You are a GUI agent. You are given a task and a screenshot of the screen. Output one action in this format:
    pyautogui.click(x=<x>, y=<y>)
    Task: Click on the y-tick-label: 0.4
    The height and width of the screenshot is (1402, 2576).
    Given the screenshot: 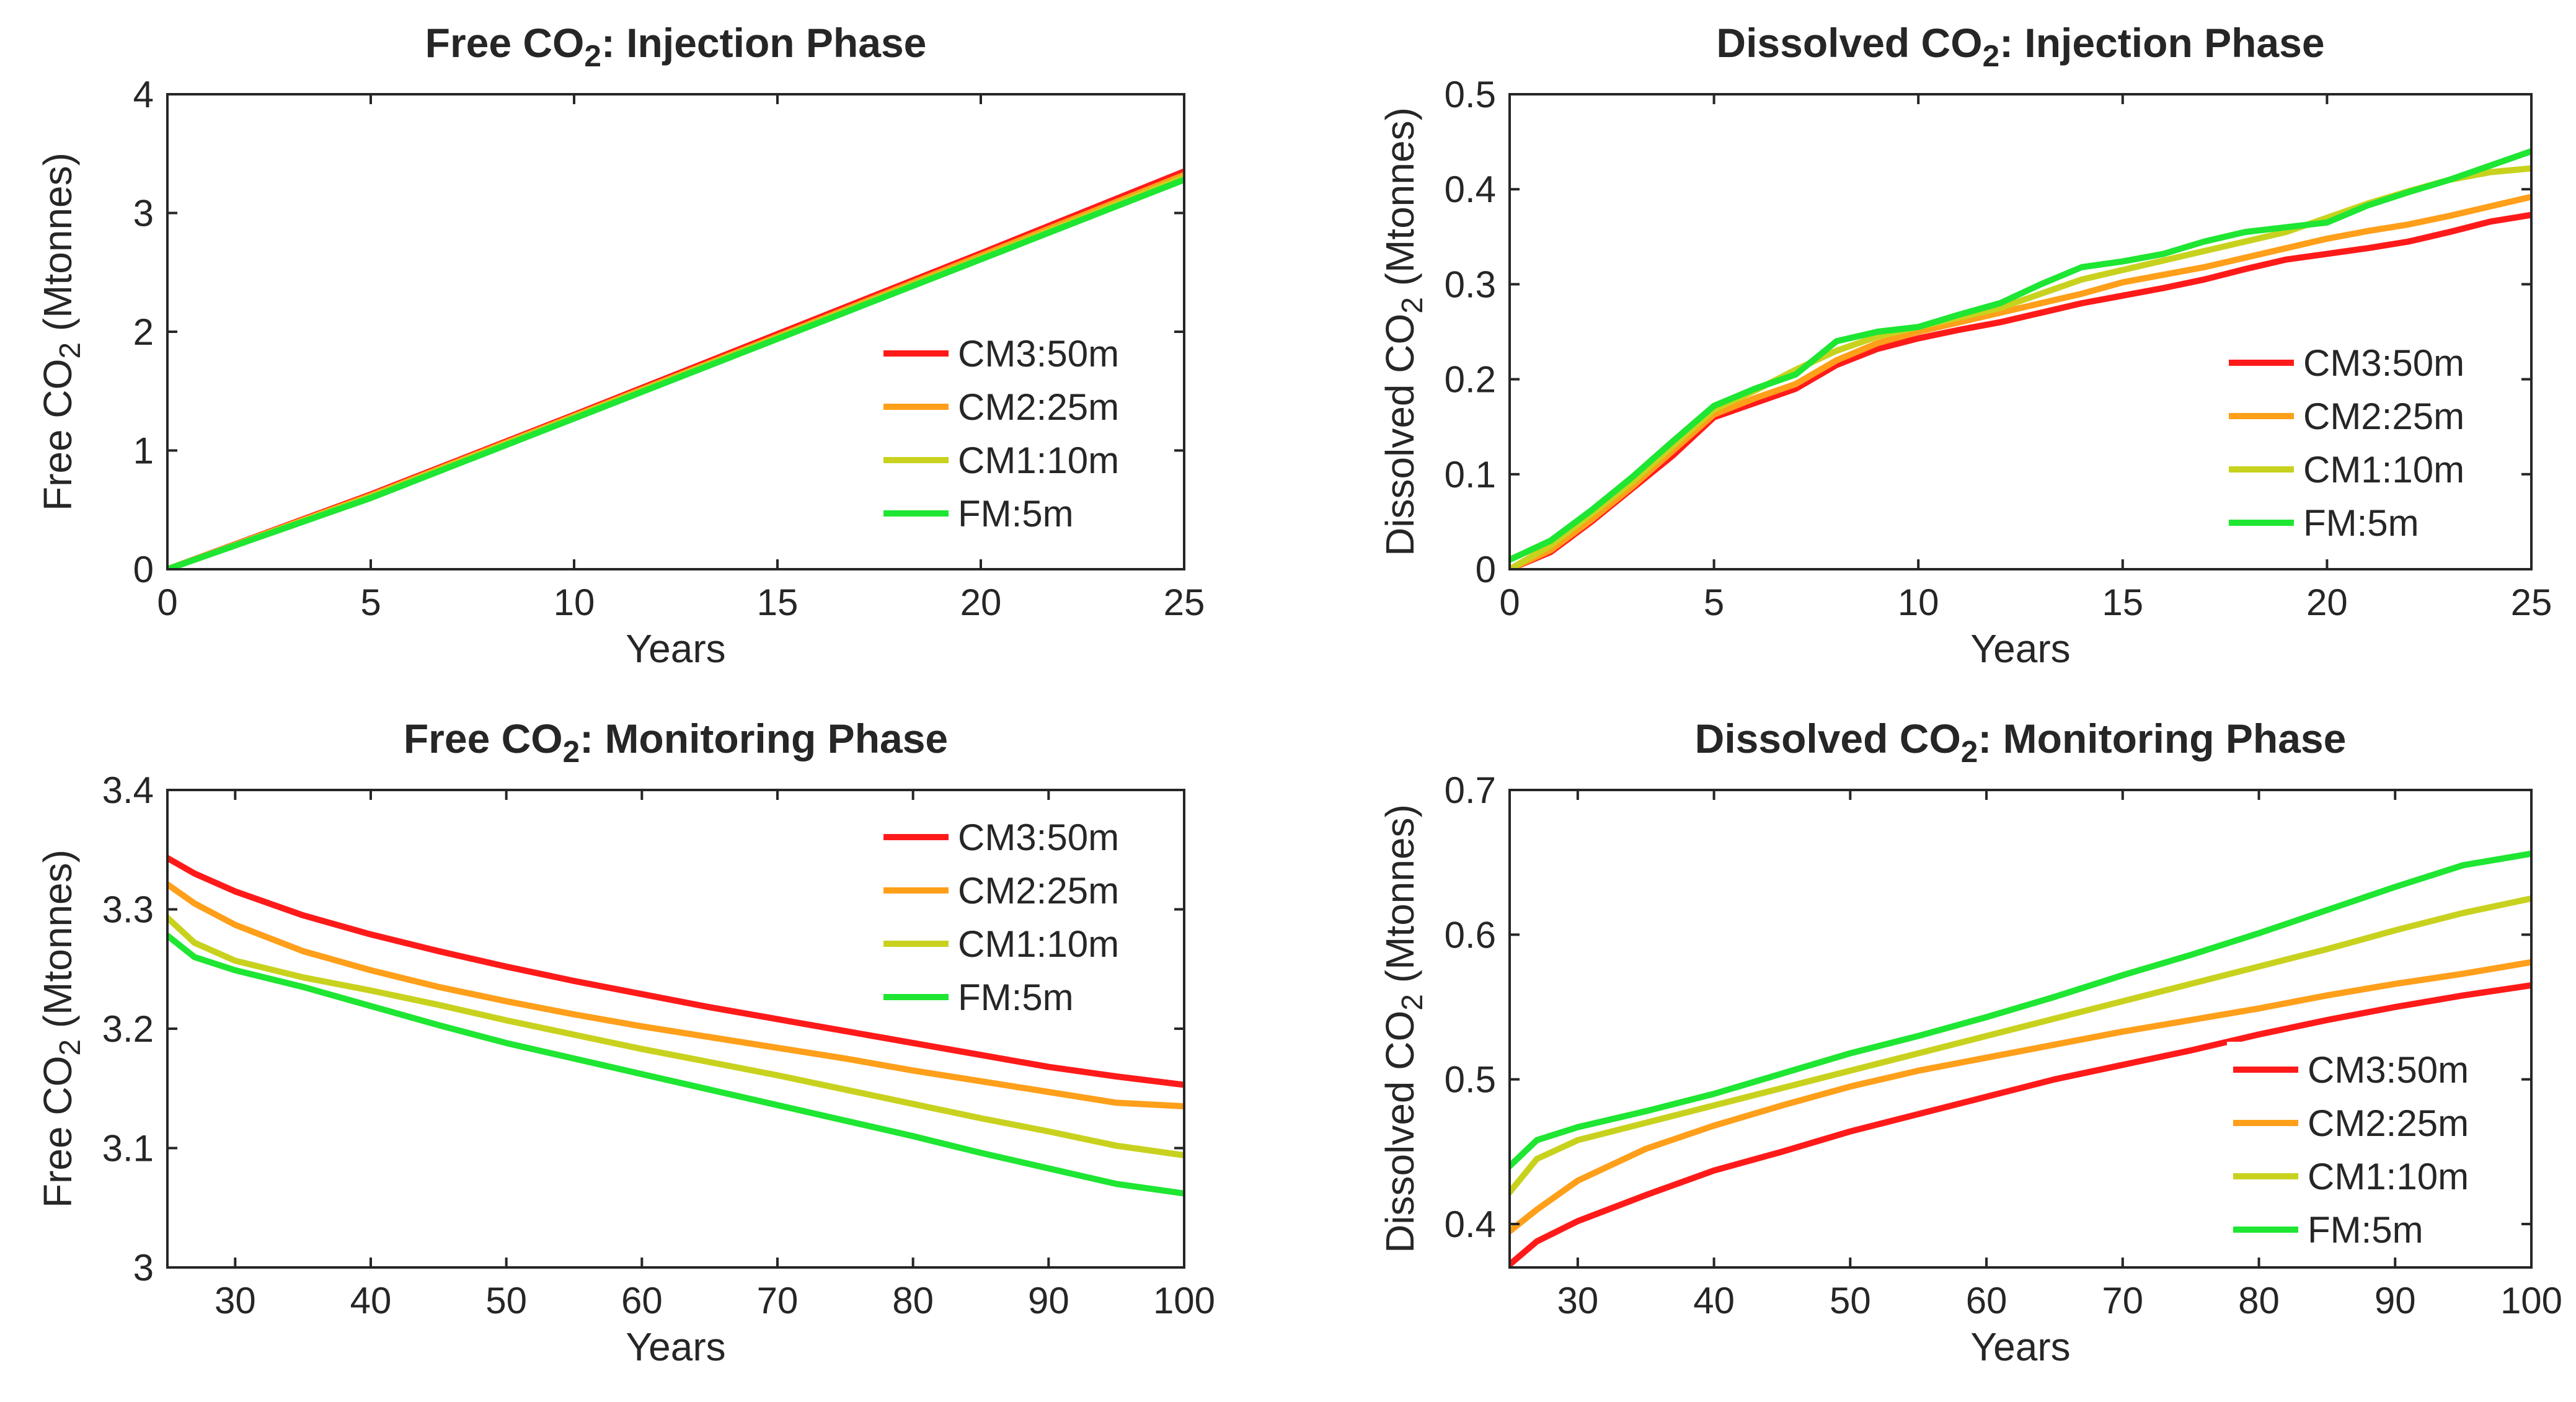 What is the action you would take?
    pyautogui.click(x=1470, y=1224)
    